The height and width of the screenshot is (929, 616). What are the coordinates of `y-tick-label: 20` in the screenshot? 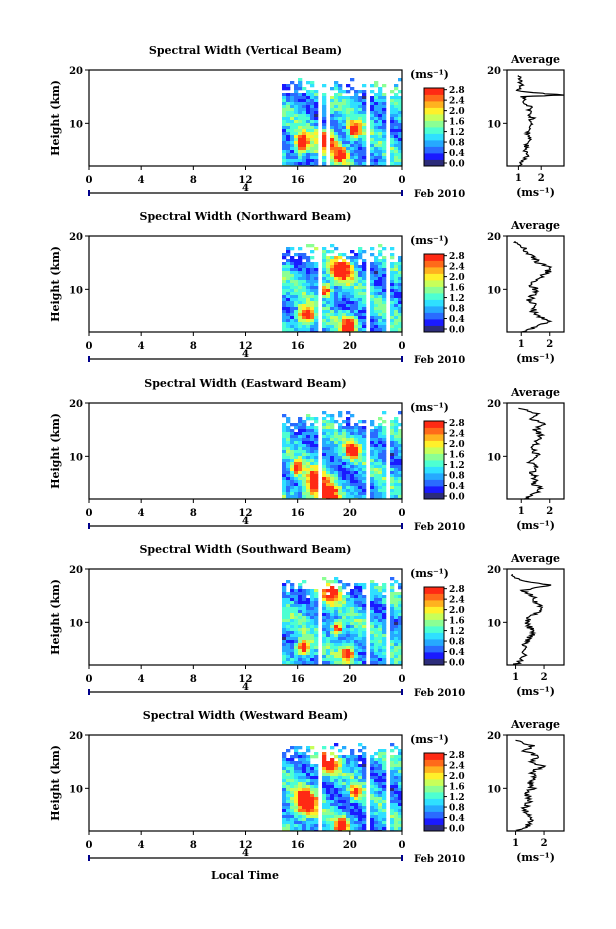 It's located at (76, 404).